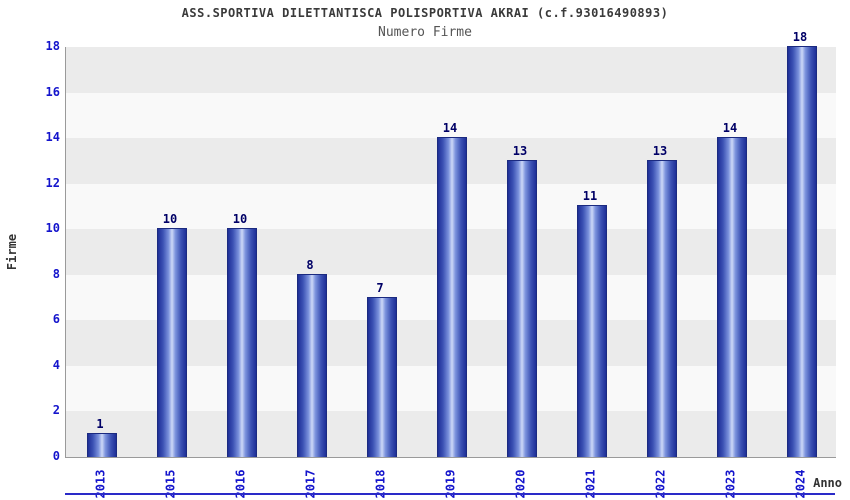 The width and height of the screenshot is (850, 500). Describe the element at coordinates (732, 297) in the screenshot. I see `bar-2023` at that location.